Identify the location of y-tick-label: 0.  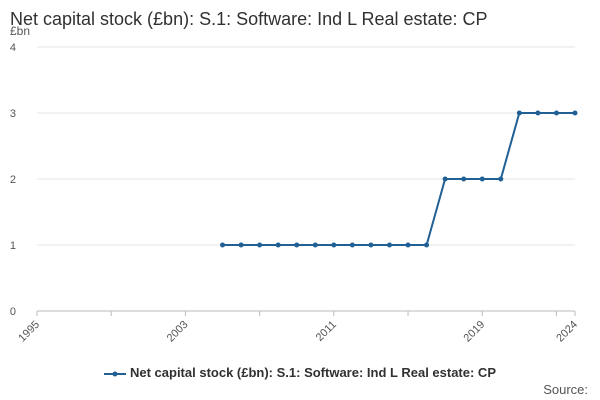
(13, 312).